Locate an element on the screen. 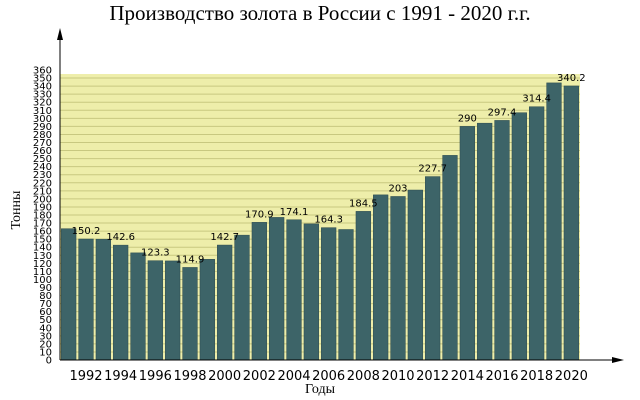 The image size is (640, 400). data-label: 150.2 is located at coordinates (86, 231).